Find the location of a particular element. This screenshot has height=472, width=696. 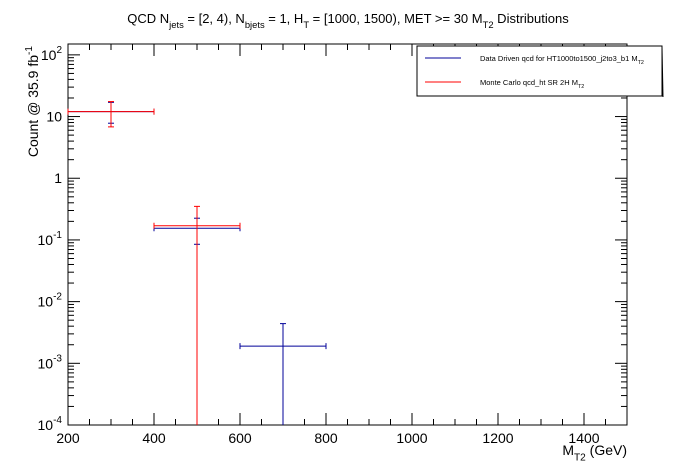

x-axis-label: MT2 (GeV) is located at coordinates (594, 452).